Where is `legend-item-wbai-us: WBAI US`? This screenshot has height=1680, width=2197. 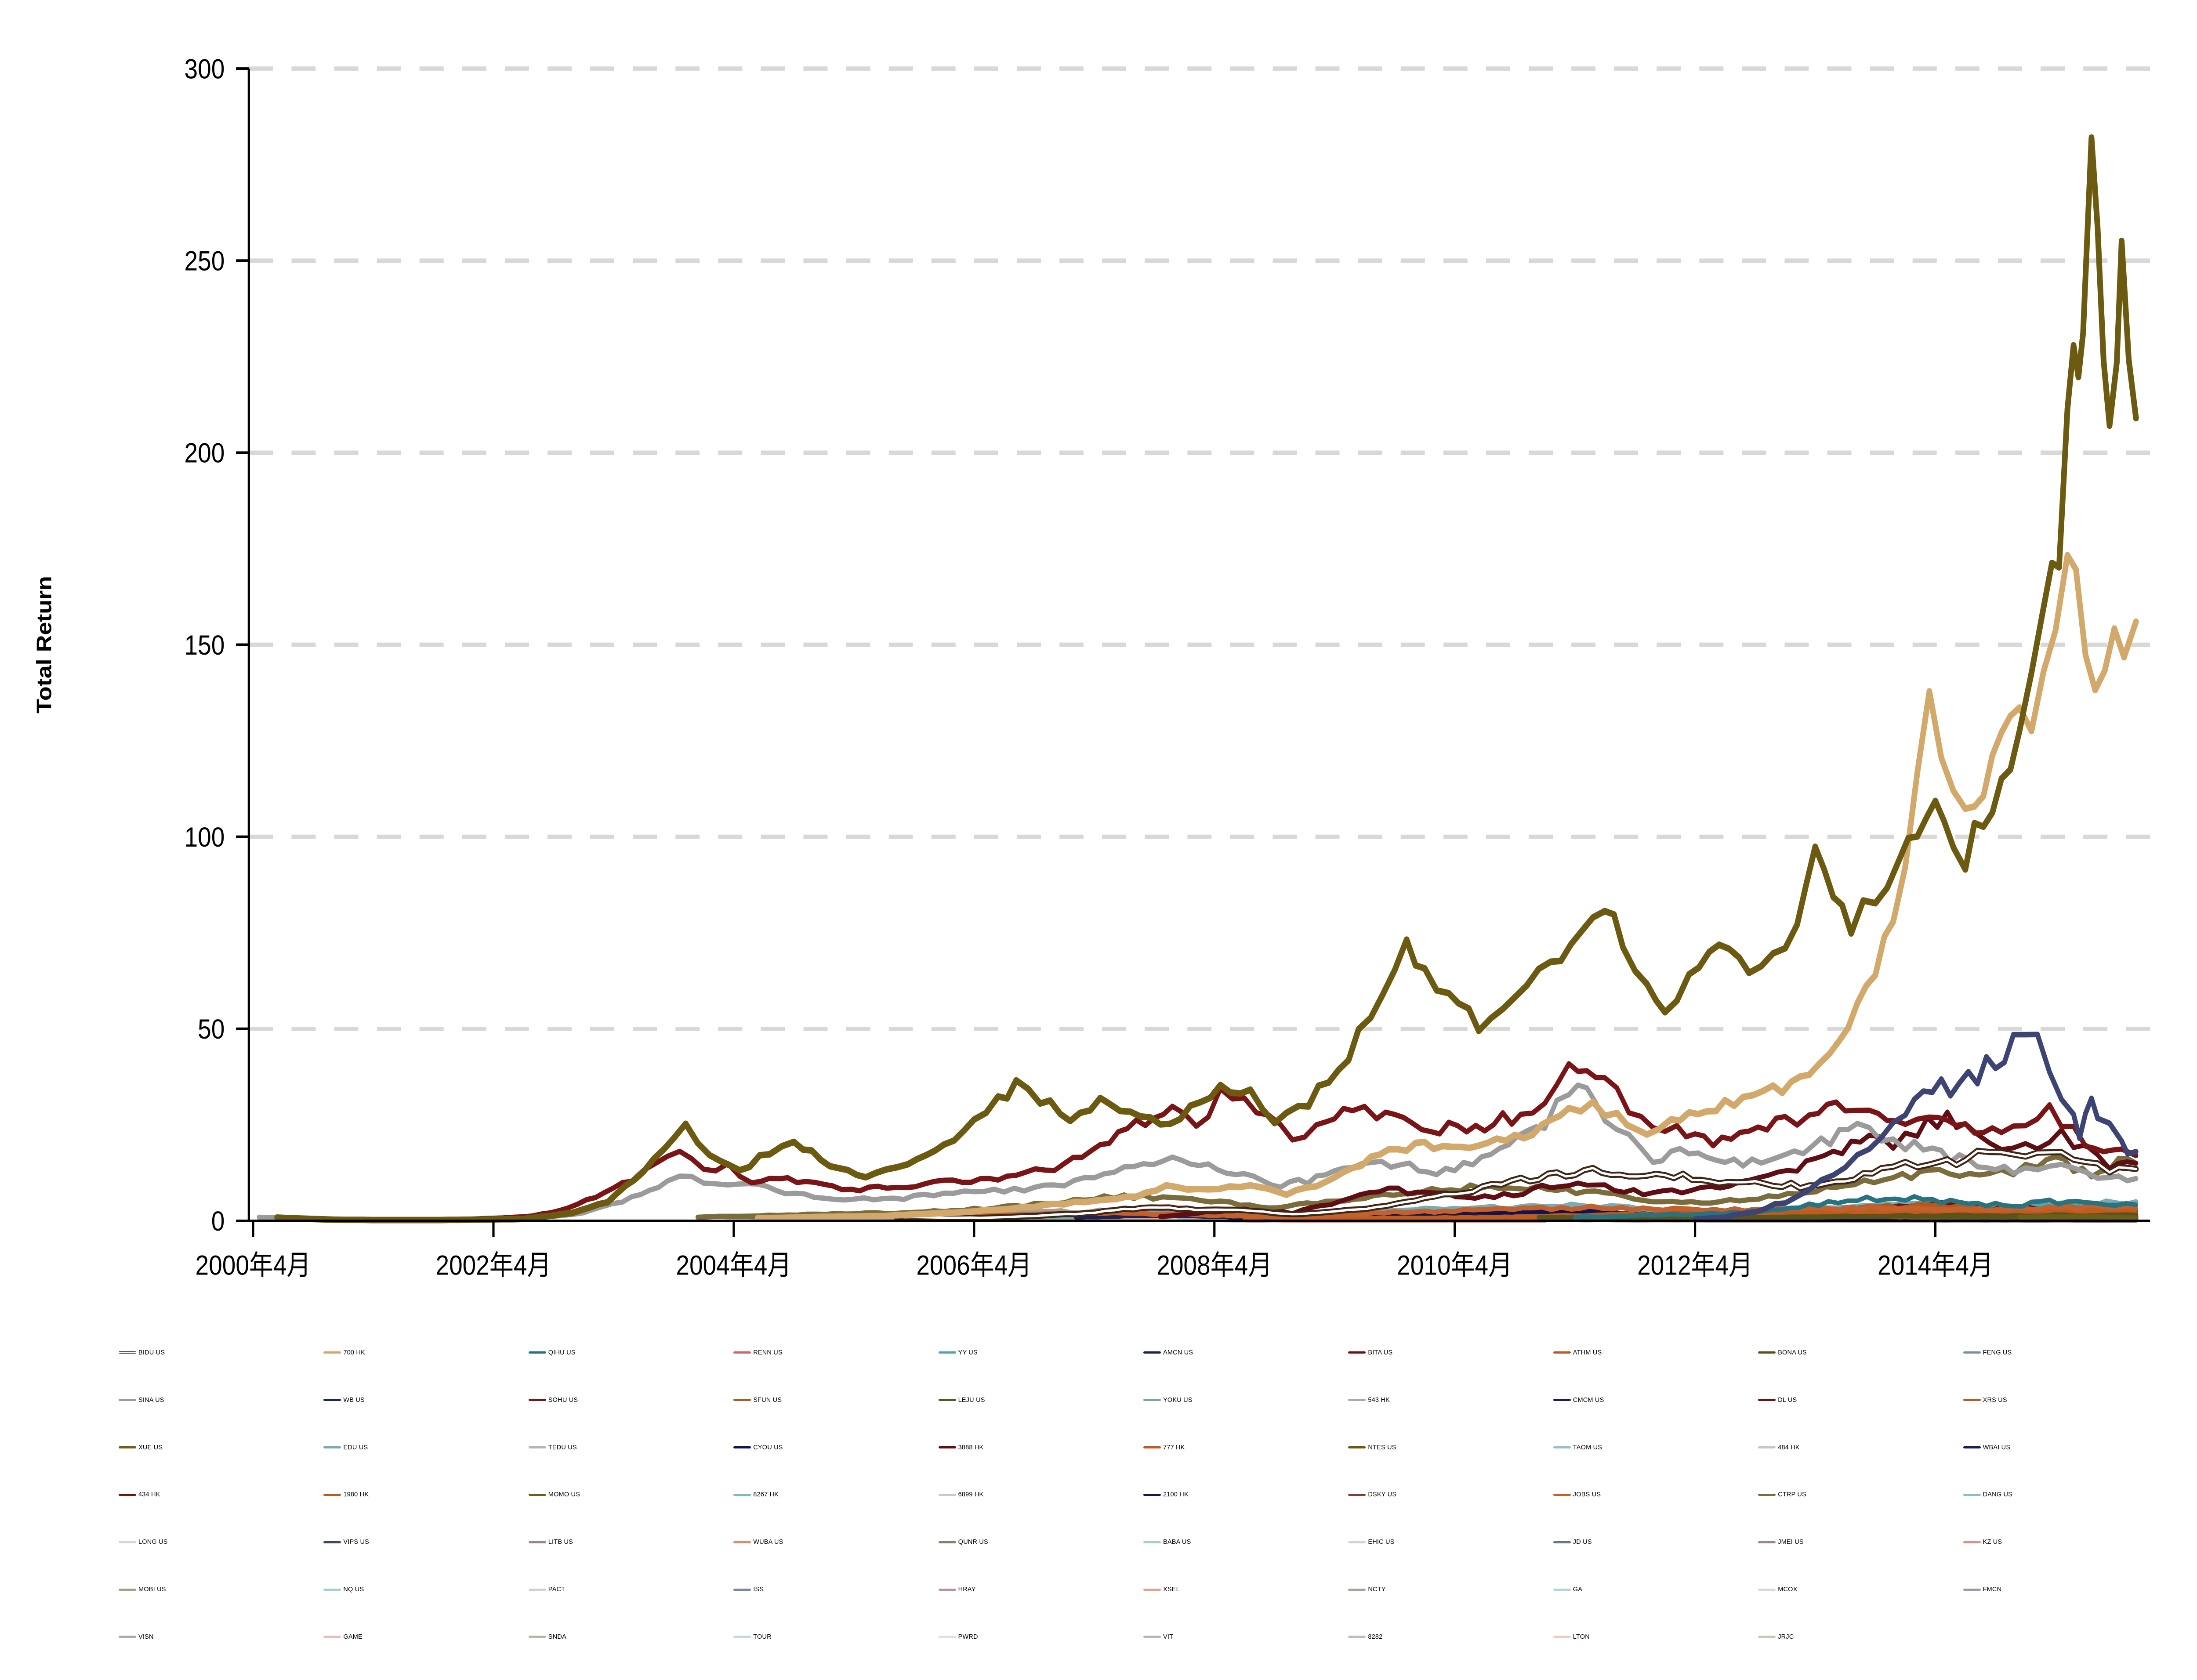
legend-item-wbai-us: WBAI US is located at coordinates (2064, 1447).